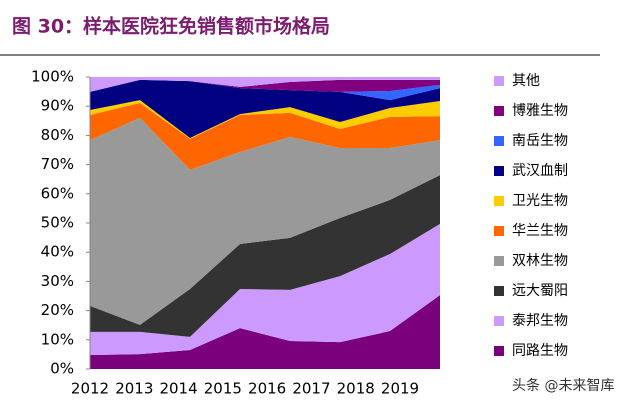 The height and width of the screenshot is (406, 644). Describe the element at coordinates (57, 310) in the screenshot. I see `y-tick-label: 20%` at that location.